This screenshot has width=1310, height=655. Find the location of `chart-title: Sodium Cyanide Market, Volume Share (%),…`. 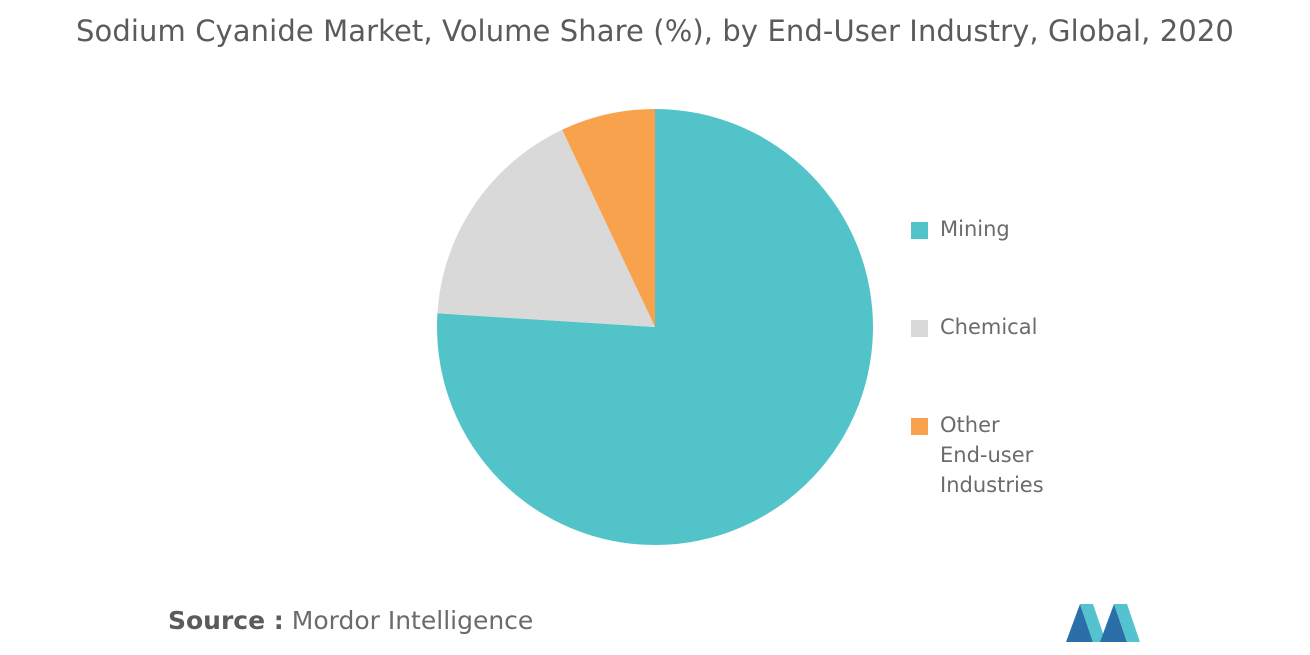

chart-title: Sodium Cyanide Market, Volume Share (%),… is located at coordinates (655, 31).